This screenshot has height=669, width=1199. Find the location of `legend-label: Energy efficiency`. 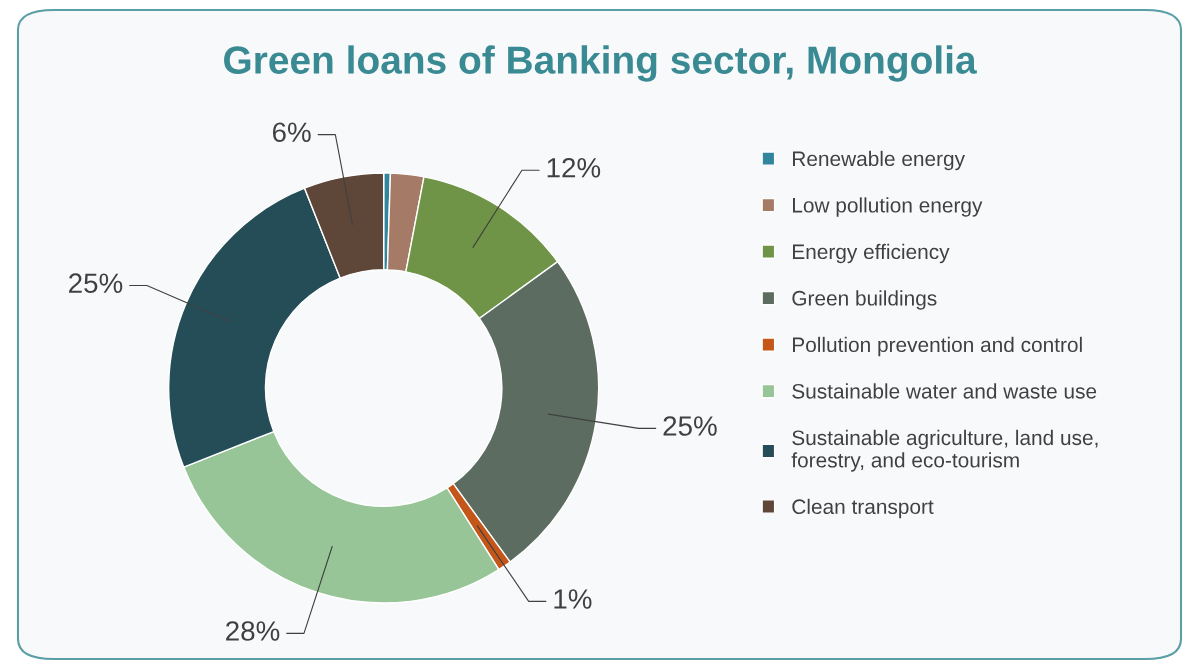

legend-label: Energy efficiency is located at coordinates (871, 253).